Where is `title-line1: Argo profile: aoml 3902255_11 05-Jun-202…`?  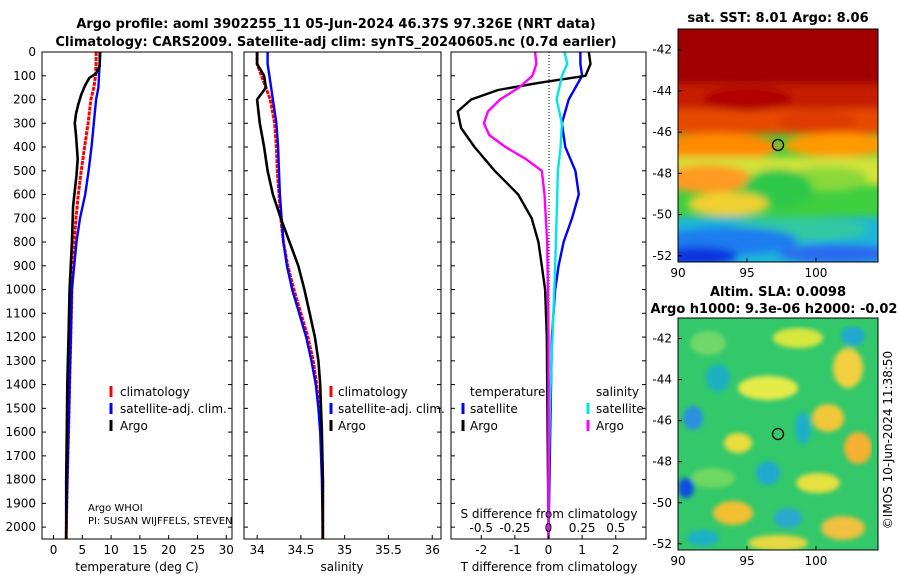
title-line1: Argo profile: aoml 3902255_11 05-Jun-202… is located at coordinates (335, 24).